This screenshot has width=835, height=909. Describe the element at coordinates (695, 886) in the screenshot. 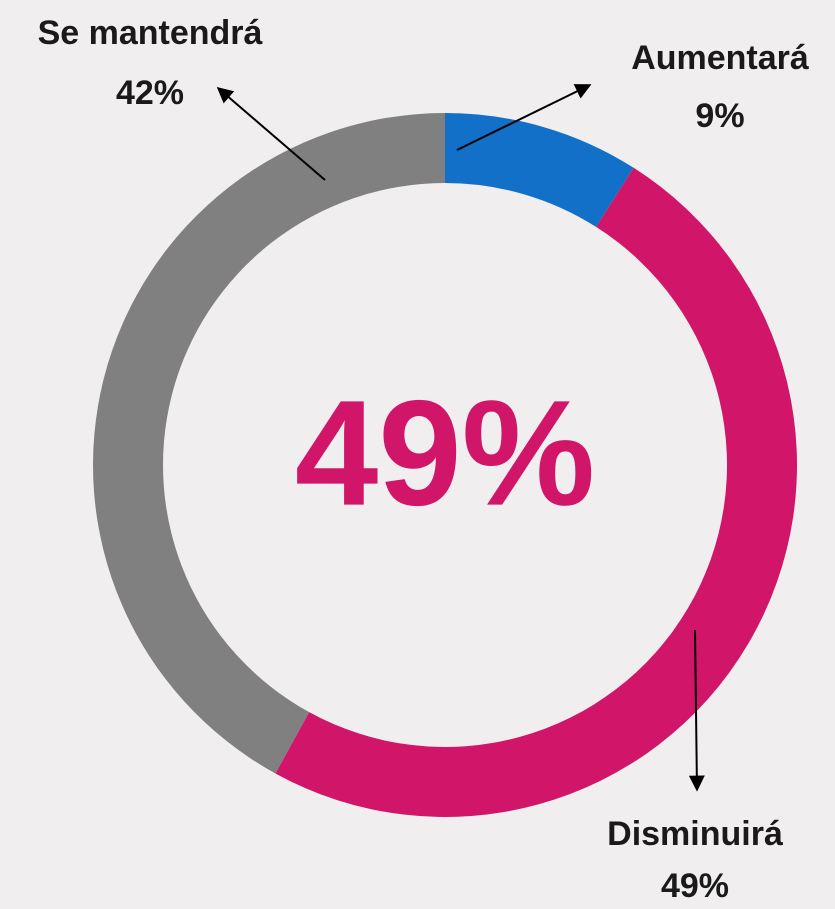

I see `value-label: 49%` at that location.